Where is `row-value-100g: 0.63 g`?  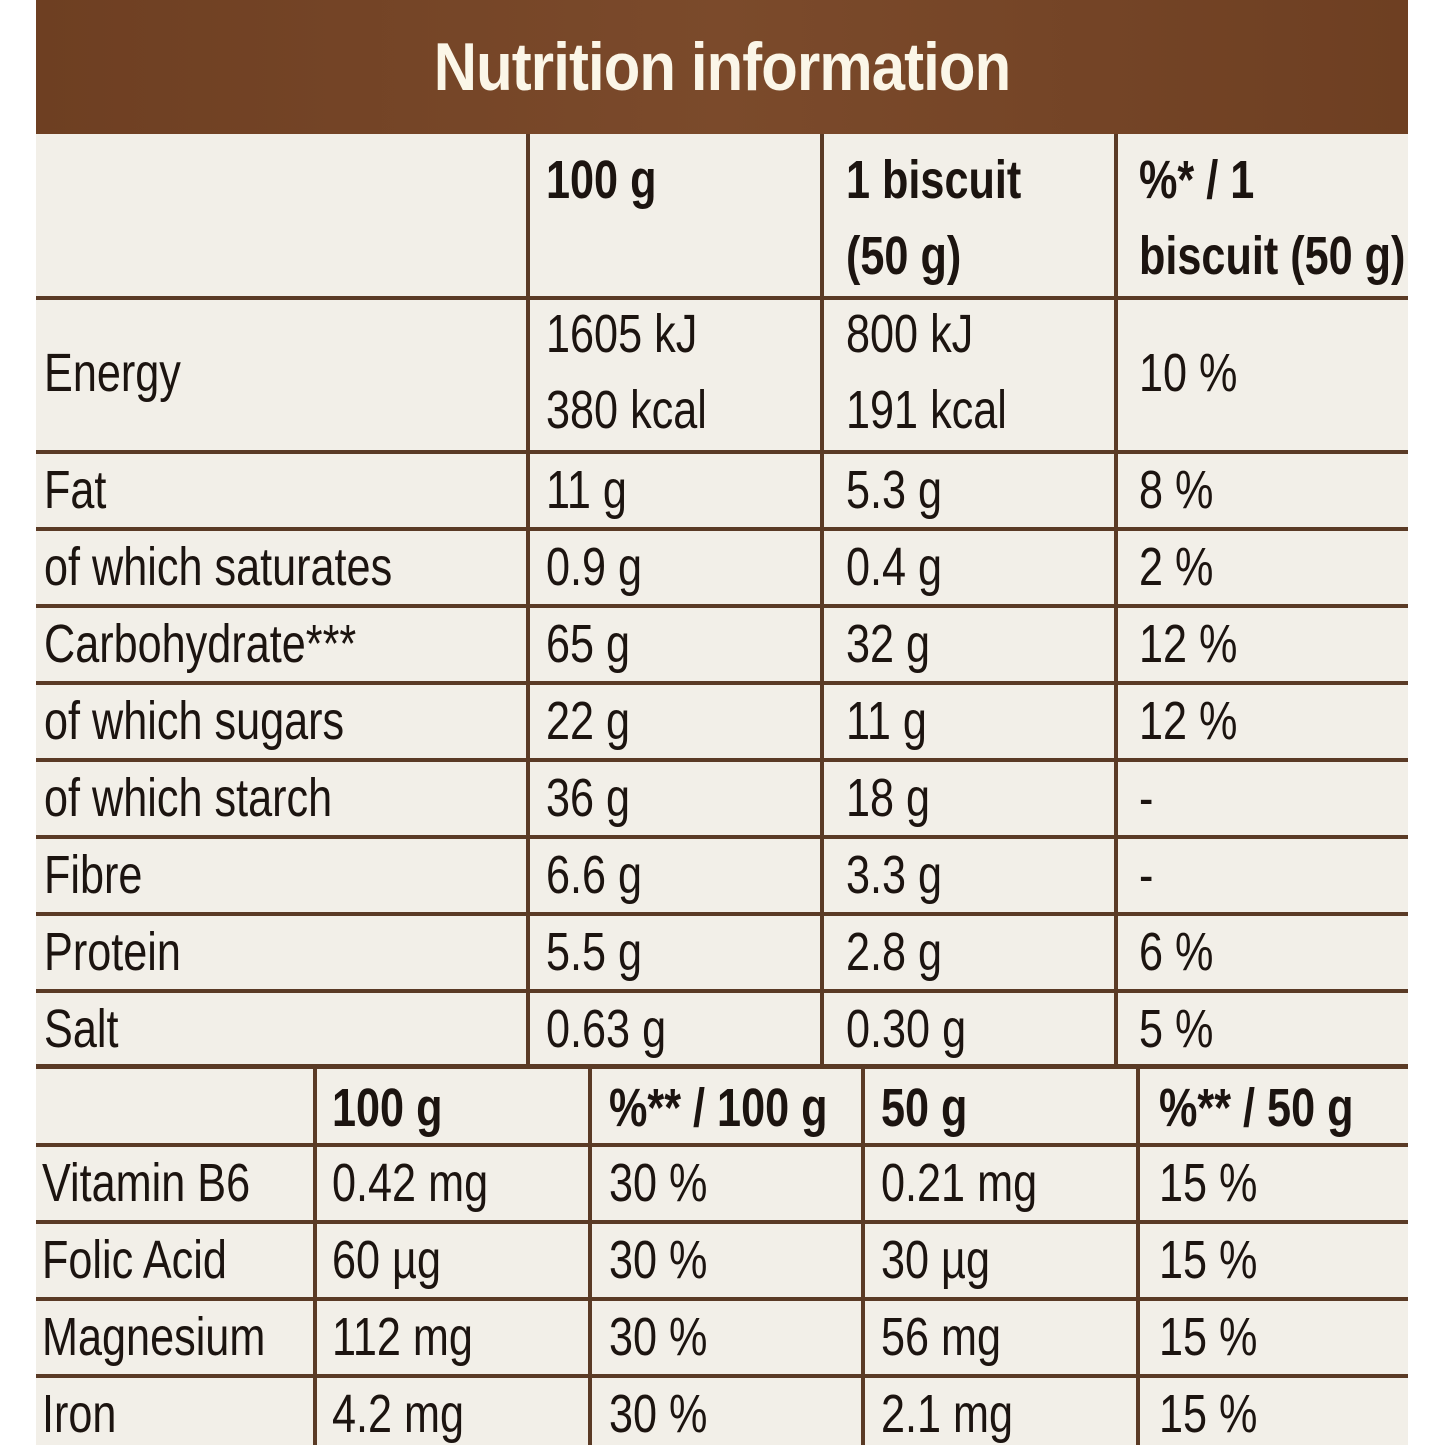
row-value-100g: 0.63 g is located at coordinates (606, 1029).